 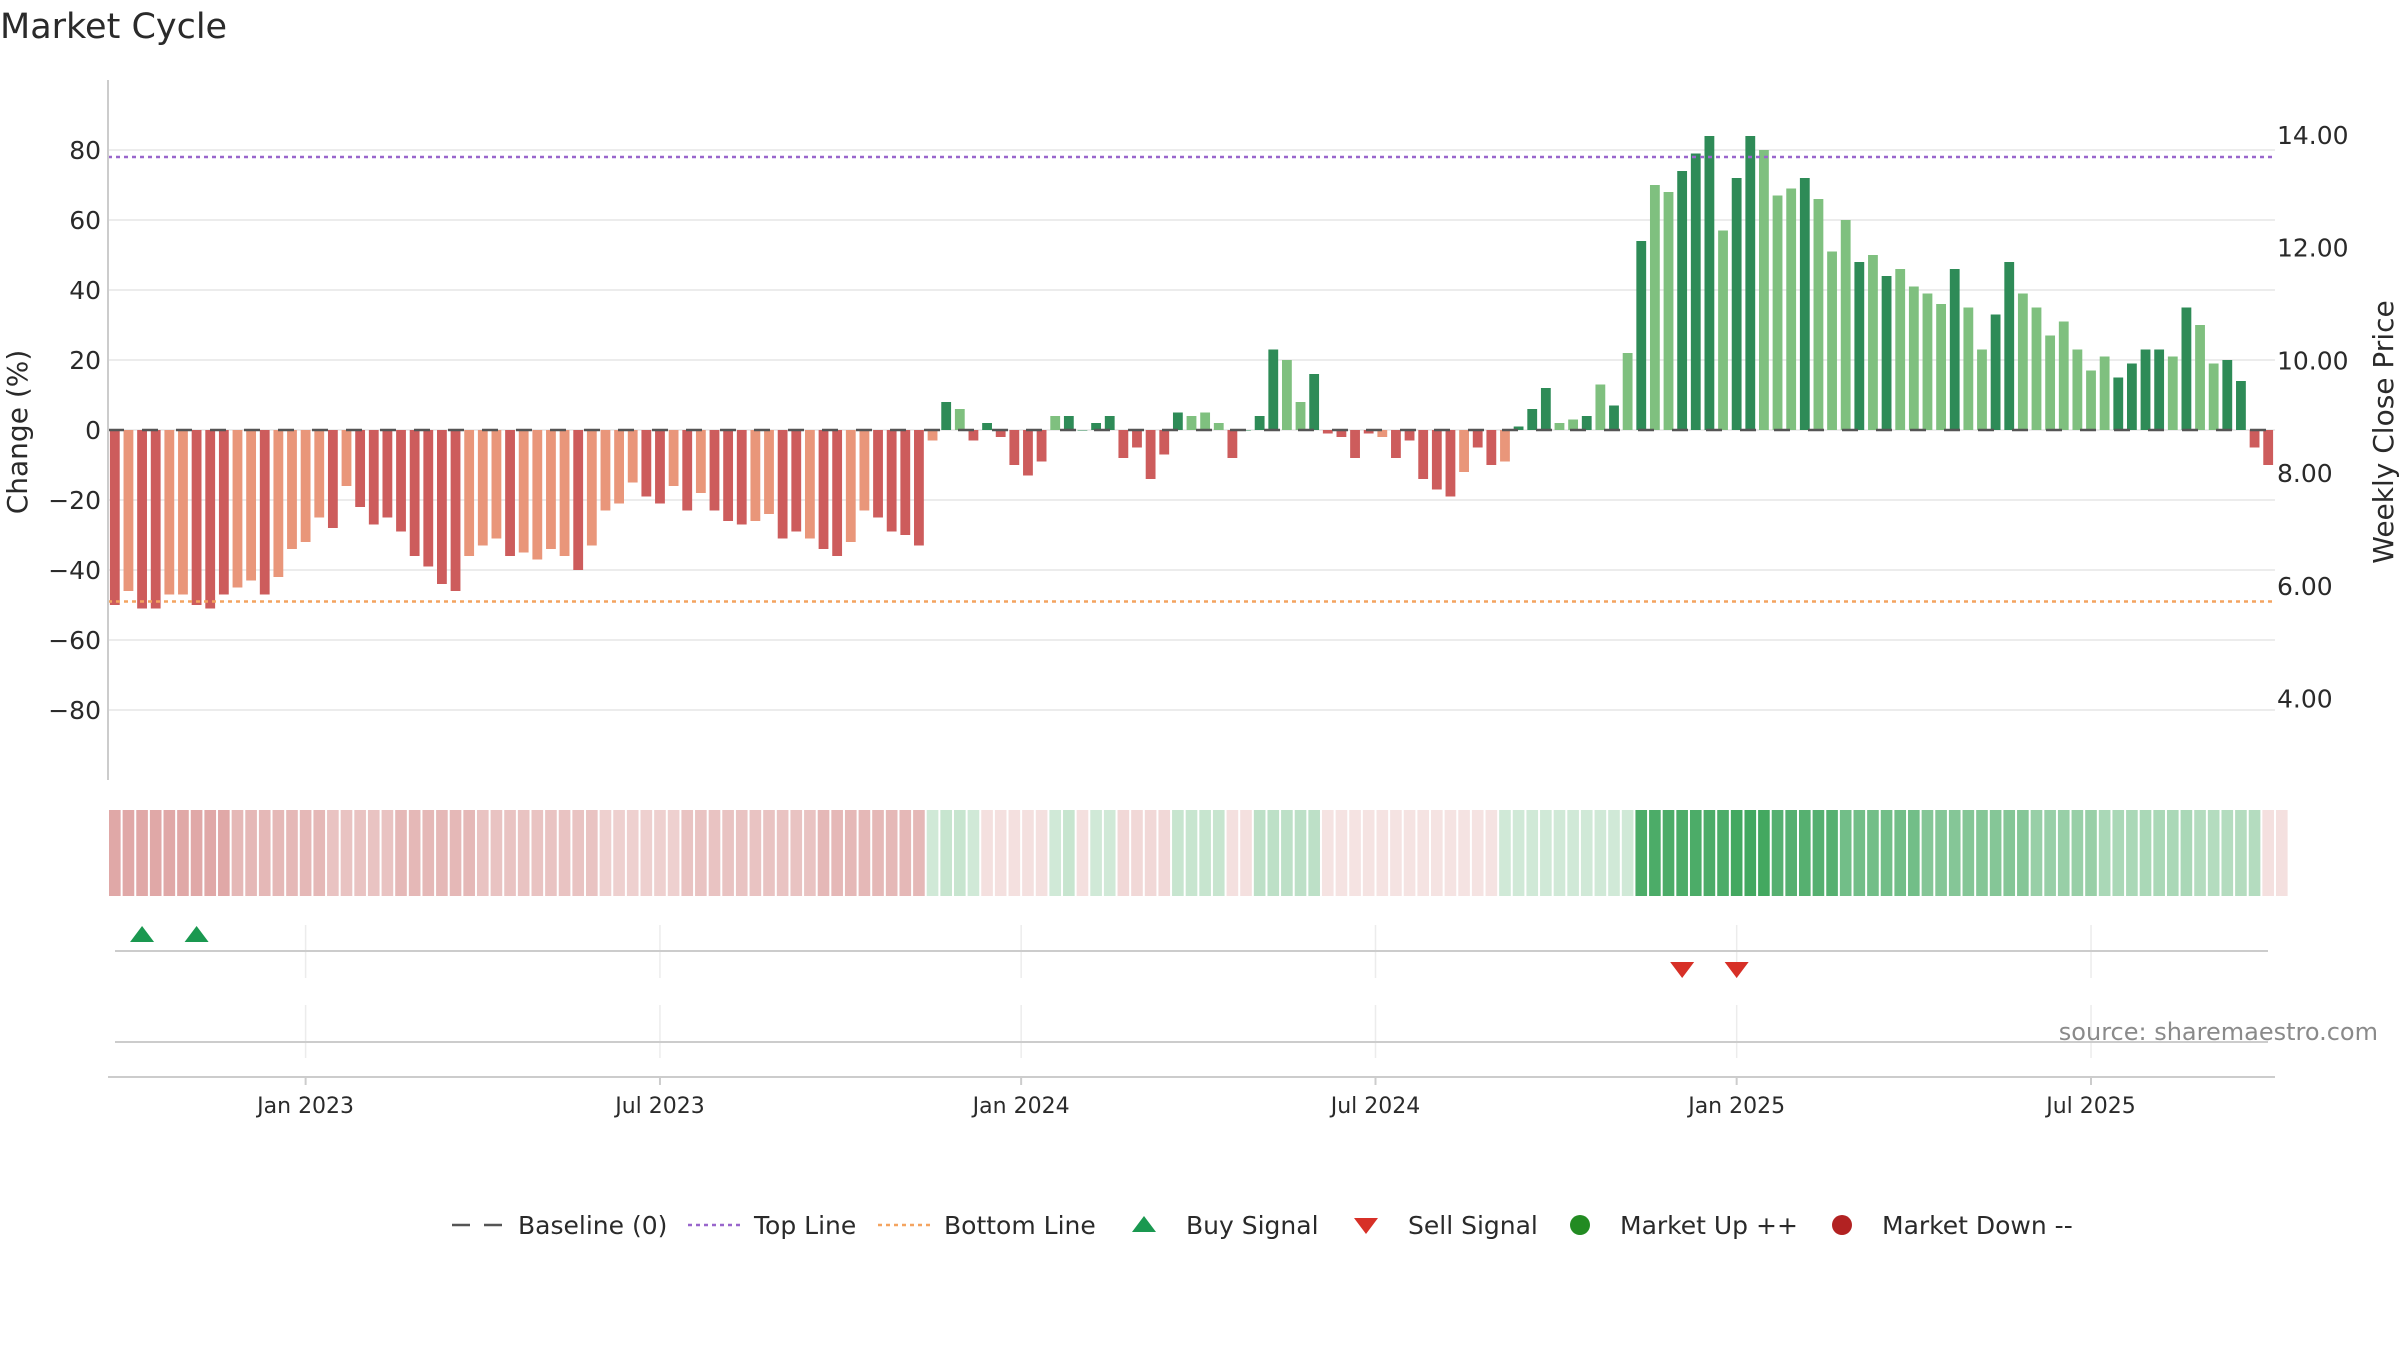 I want to click on legend-label: Market Up ++, so click(x=1709, y=1225).